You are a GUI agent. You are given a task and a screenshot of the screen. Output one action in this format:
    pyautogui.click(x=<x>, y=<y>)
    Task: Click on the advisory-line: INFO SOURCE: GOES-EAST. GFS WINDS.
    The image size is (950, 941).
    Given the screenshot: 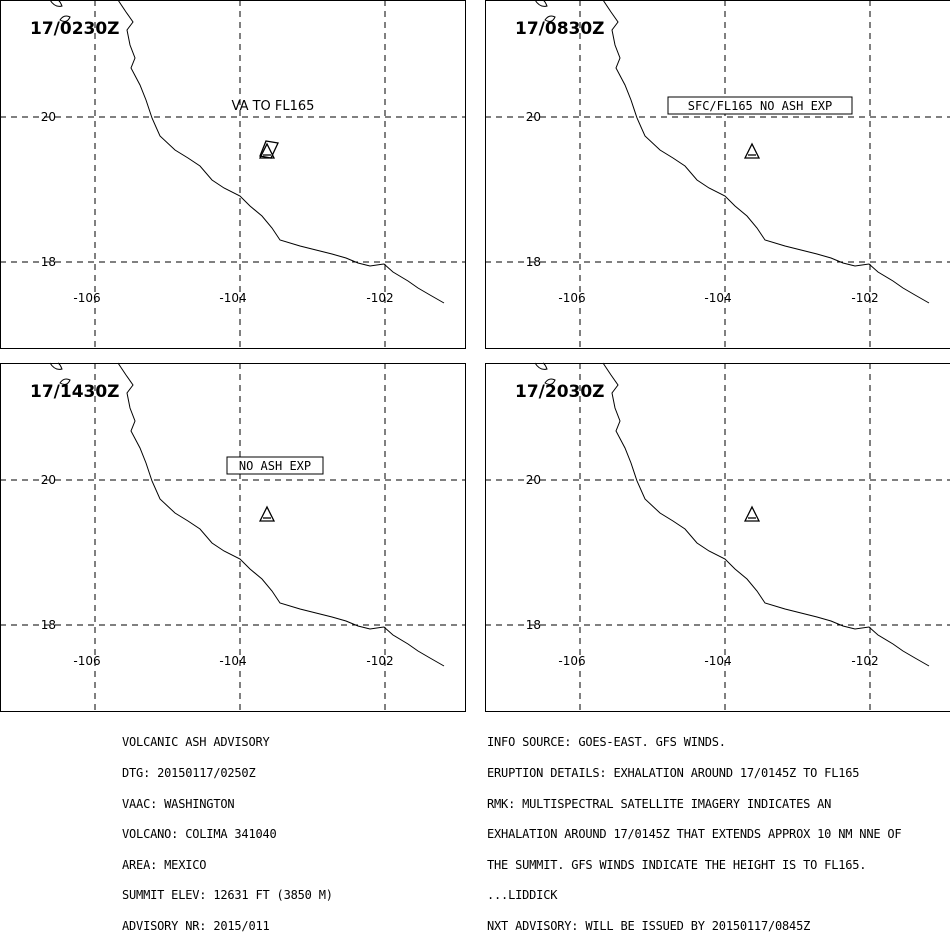 What is the action you would take?
    pyautogui.click(x=694, y=742)
    